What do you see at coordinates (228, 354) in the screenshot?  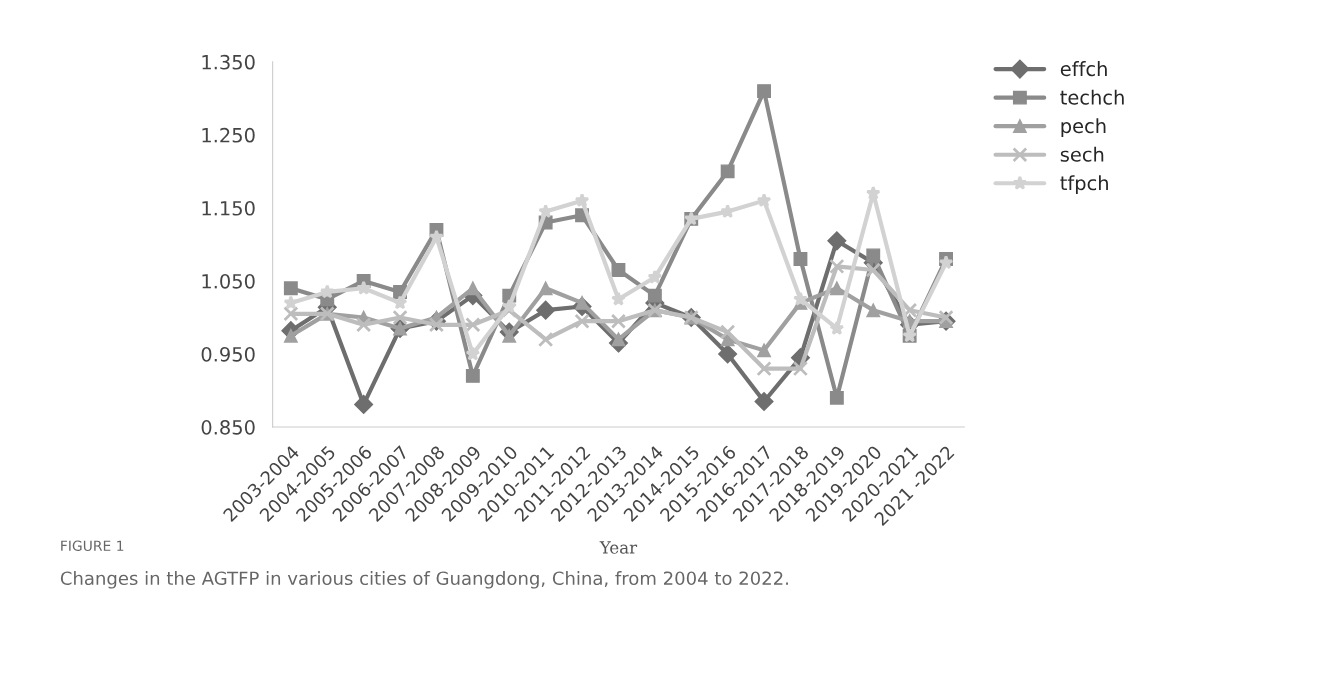 I see `y-tick-label: 0.950` at bounding box center [228, 354].